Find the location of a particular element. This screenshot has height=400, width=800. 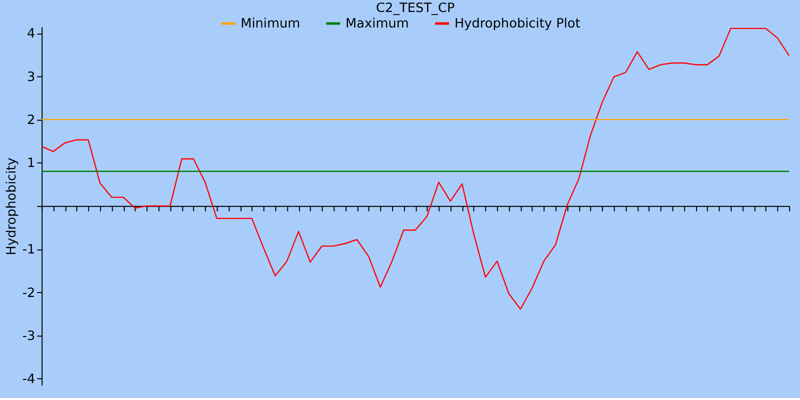

y-tick-label: 2 is located at coordinates (31, 120).